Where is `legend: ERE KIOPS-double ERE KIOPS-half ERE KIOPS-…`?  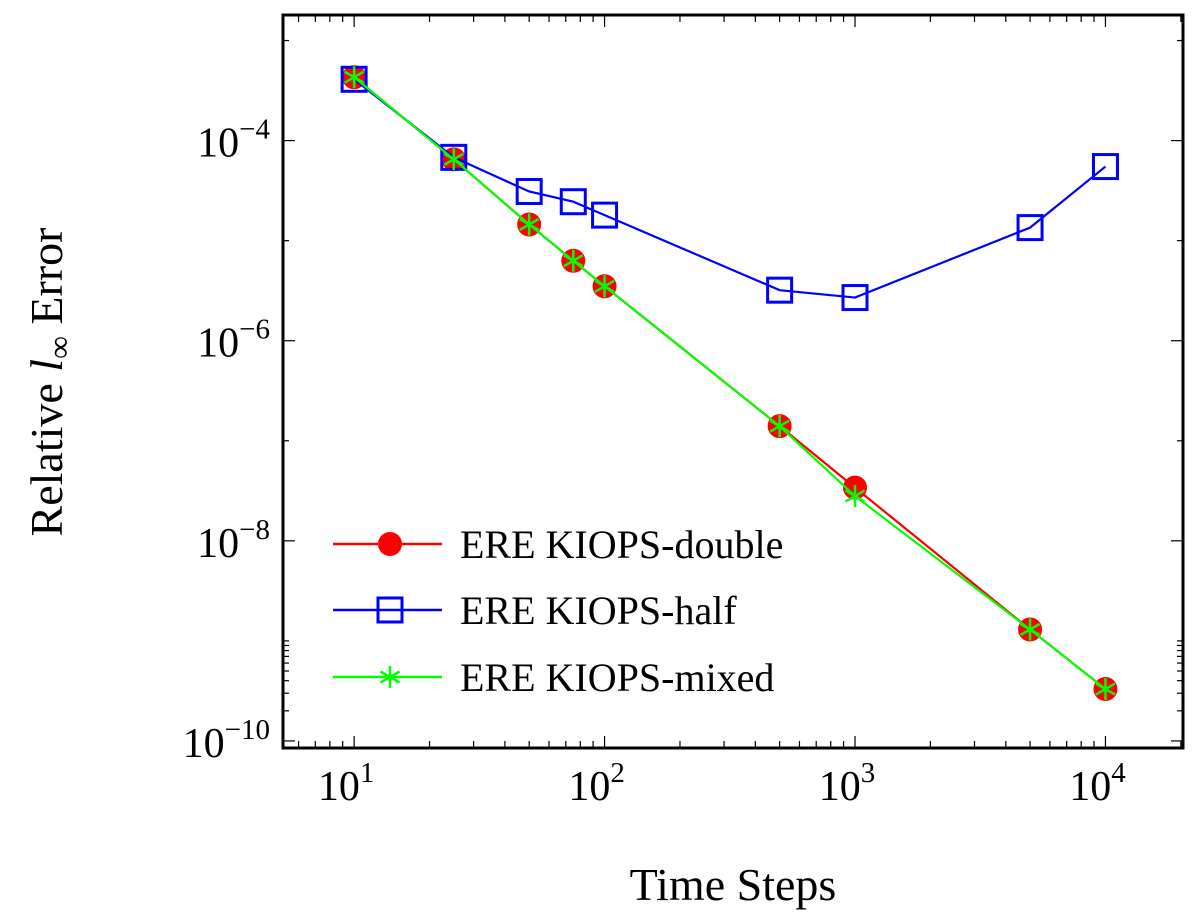 legend: ERE KIOPS-double ERE KIOPS-half ERE KIOPS-… is located at coordinates (558, 611).